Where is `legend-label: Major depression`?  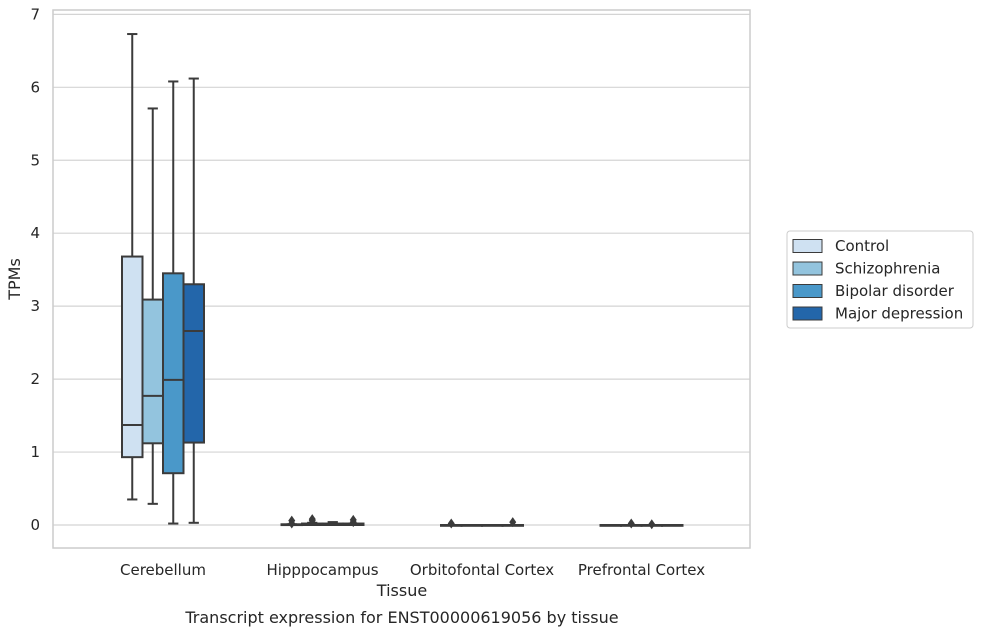
legend-label: Major depression is located at coordinates (899, 314).